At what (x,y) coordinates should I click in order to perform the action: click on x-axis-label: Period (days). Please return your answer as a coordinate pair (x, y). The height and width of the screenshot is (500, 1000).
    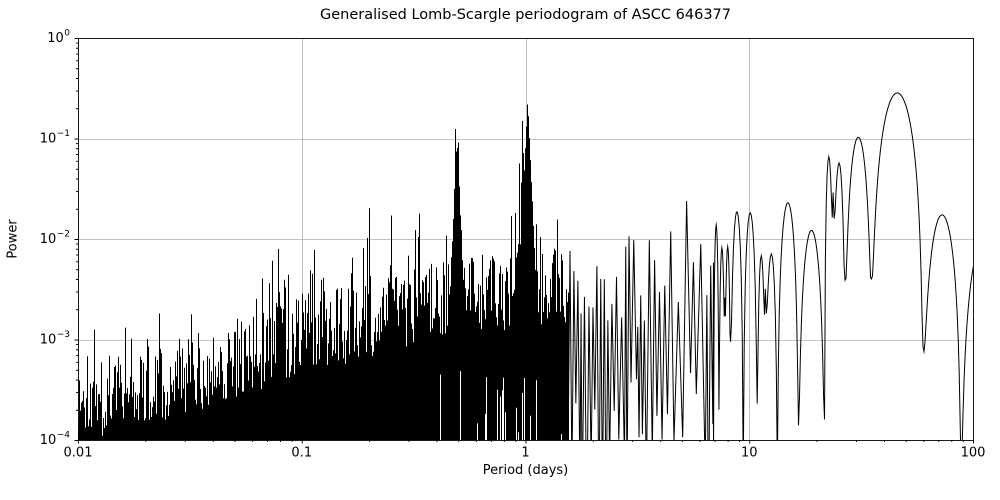
    Looking at the image, I should click on (525, 470).